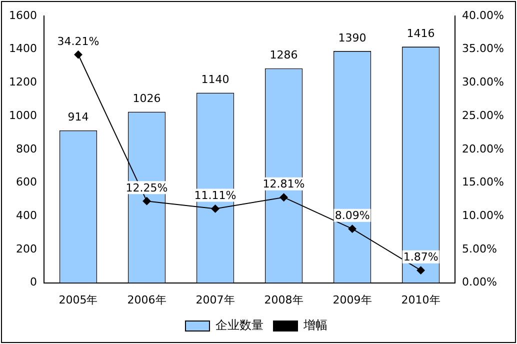  What do you see at coordinates (480, 282) in the screenshot?
I see `y2-tick-label: 0.00%` at bounding box center [480, 282].